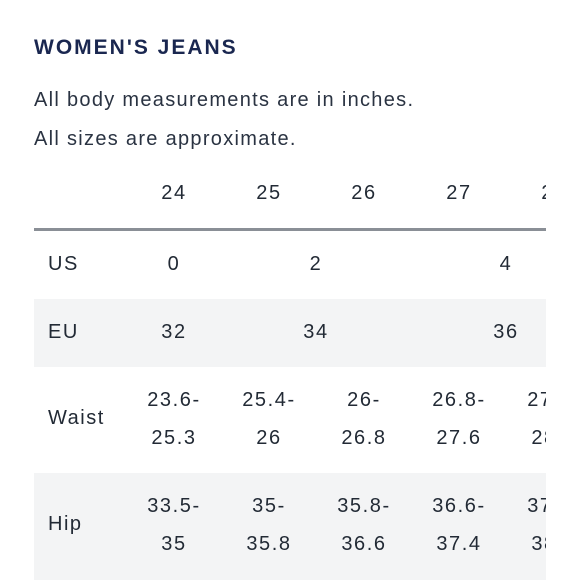 The width and height of the screenshot is (580, 580). I want to click on table-cell: 0, so click(174, 264).